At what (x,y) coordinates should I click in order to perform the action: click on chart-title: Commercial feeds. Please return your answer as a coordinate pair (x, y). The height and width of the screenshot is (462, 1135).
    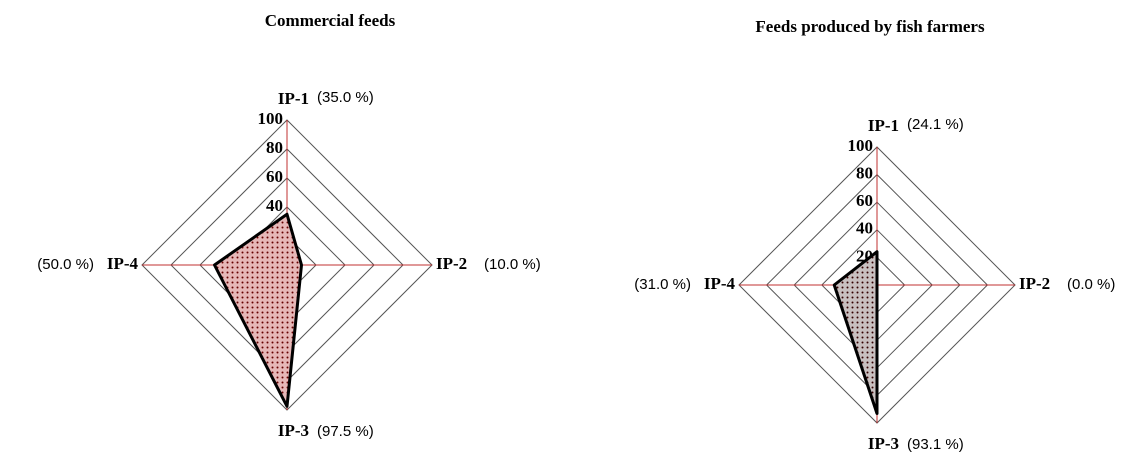
    Looking at the image, I should click on (330, 20).